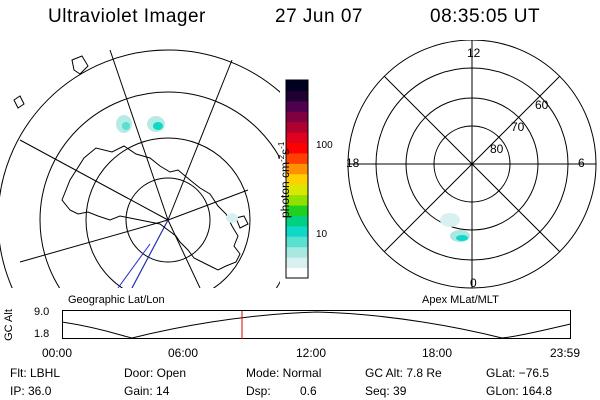 The height and width of the screenshot is (400, 600). What do you see at coordinates (116, 300) in the screenshot?
I see `geographic-panel-label: Geographic Lat/Lon` at bounding box center [116, 300].